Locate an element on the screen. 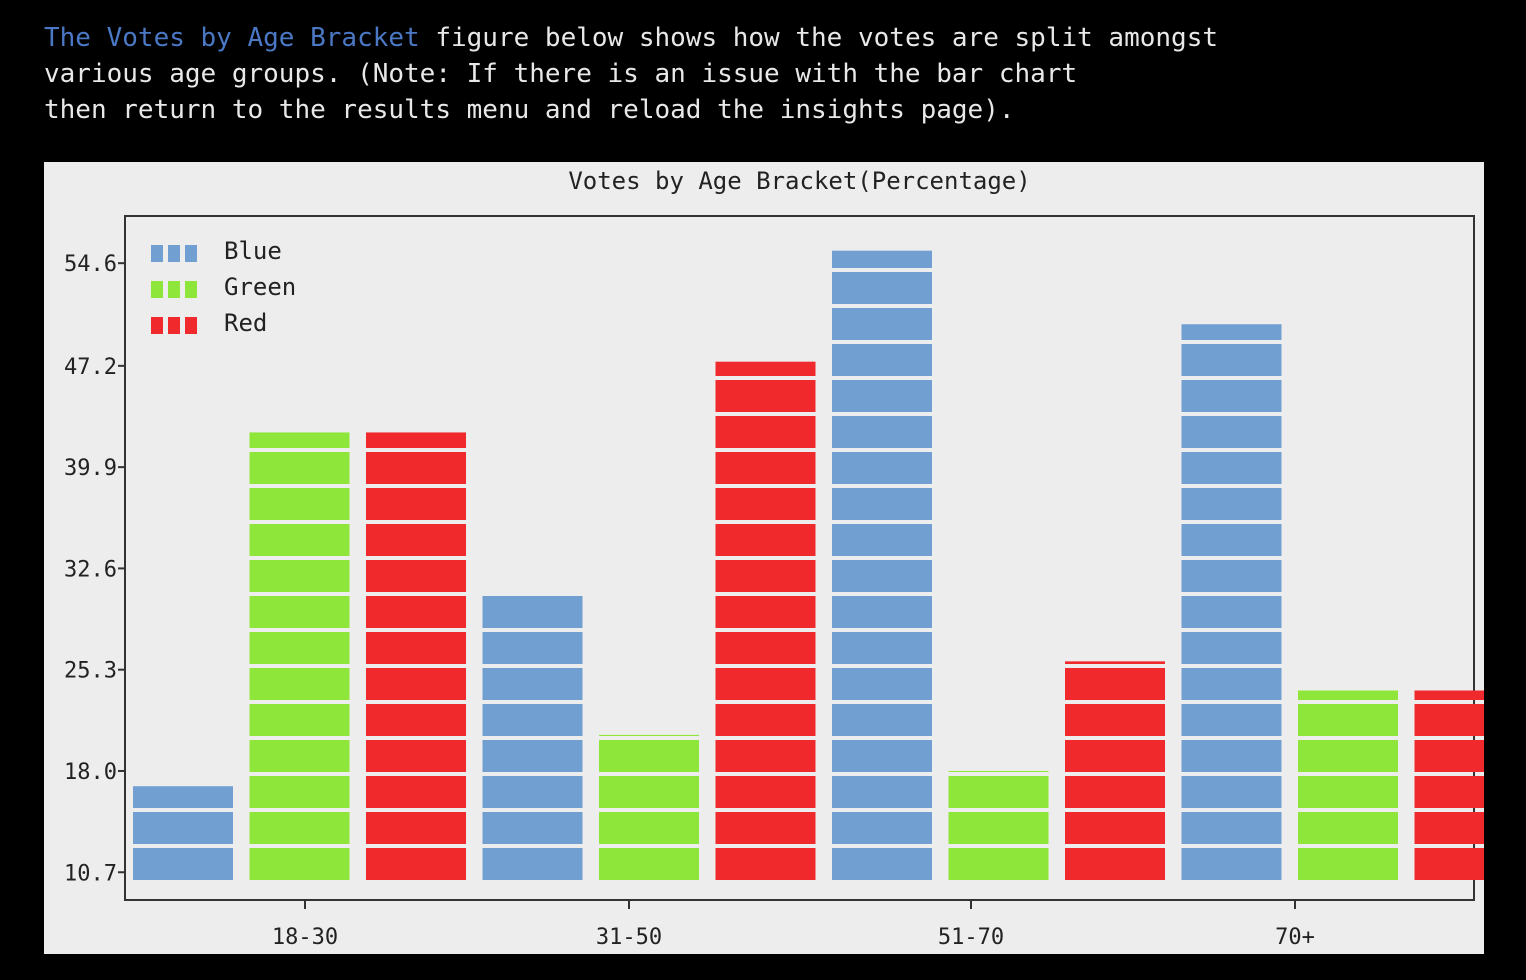 Image resolution: width=1526 pixels, height=980 pixels. legend-label-red: Red is located at coordinates (245, 323).